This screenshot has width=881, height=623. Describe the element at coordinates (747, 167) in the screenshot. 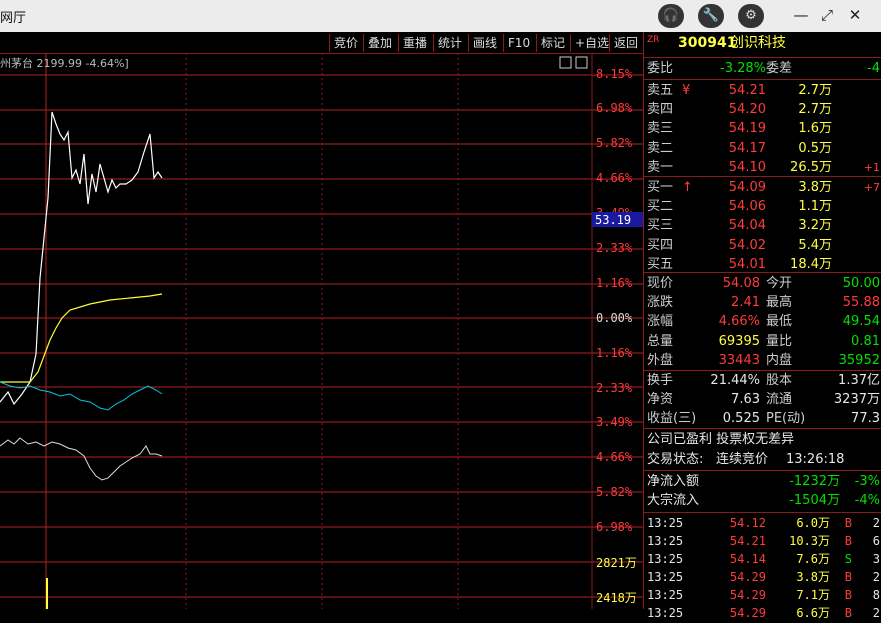

I see `asks-price: 54.10` at that location.